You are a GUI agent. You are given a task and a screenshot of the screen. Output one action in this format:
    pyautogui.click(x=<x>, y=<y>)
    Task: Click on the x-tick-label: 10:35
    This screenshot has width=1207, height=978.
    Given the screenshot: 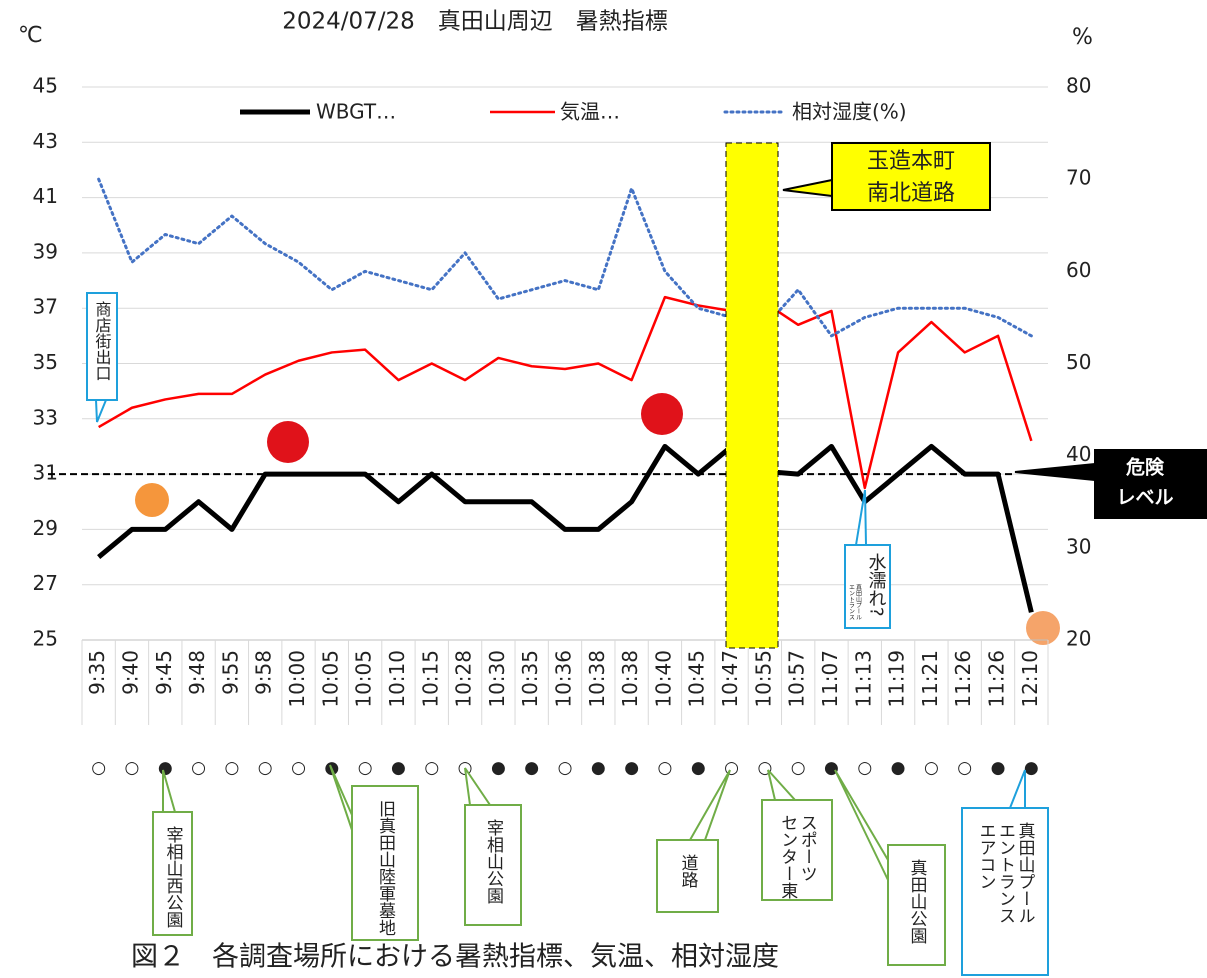 What is the action you would take?
    pyautogui.click(x=530, y=679)
    